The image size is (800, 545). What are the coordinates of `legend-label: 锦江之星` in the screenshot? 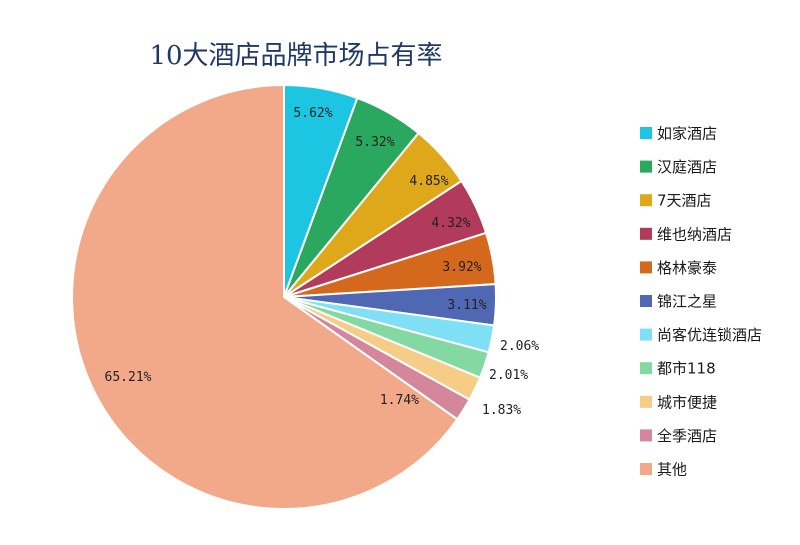 It's located at (687, 302).